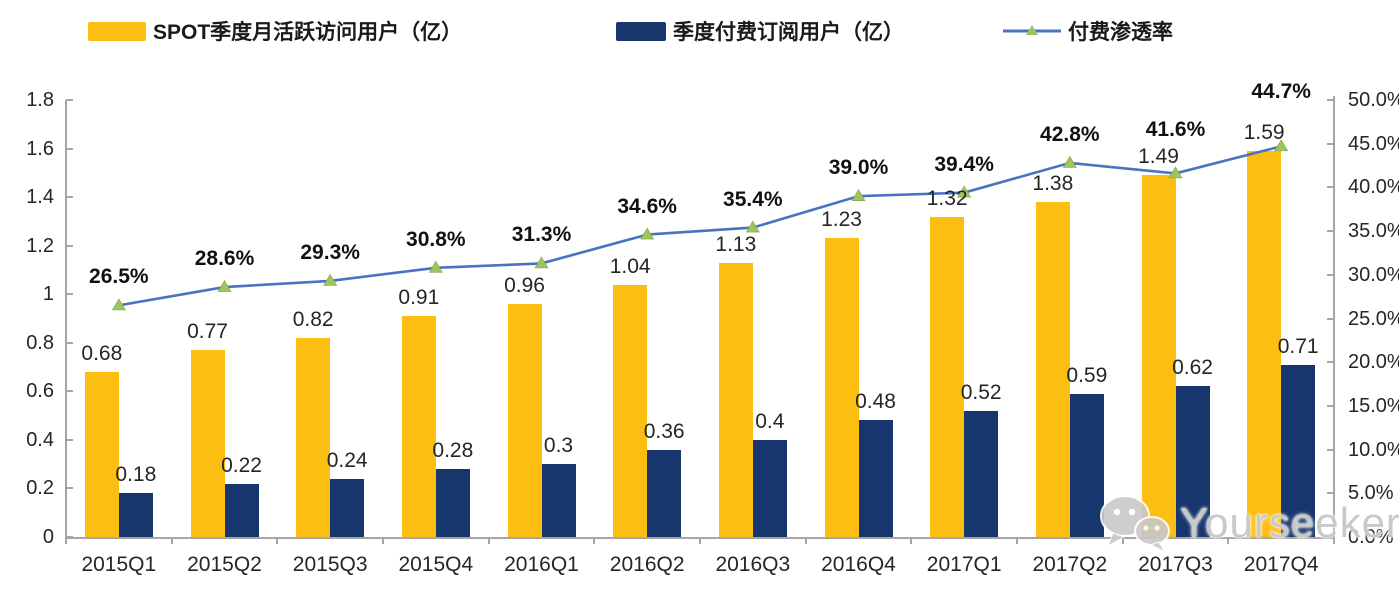 The width and height of the screenshot is (1399, 596). Describe the element at coordinates (858, 564) in the screenshot. I see `x-axis-label: 2016Q4` at that location.